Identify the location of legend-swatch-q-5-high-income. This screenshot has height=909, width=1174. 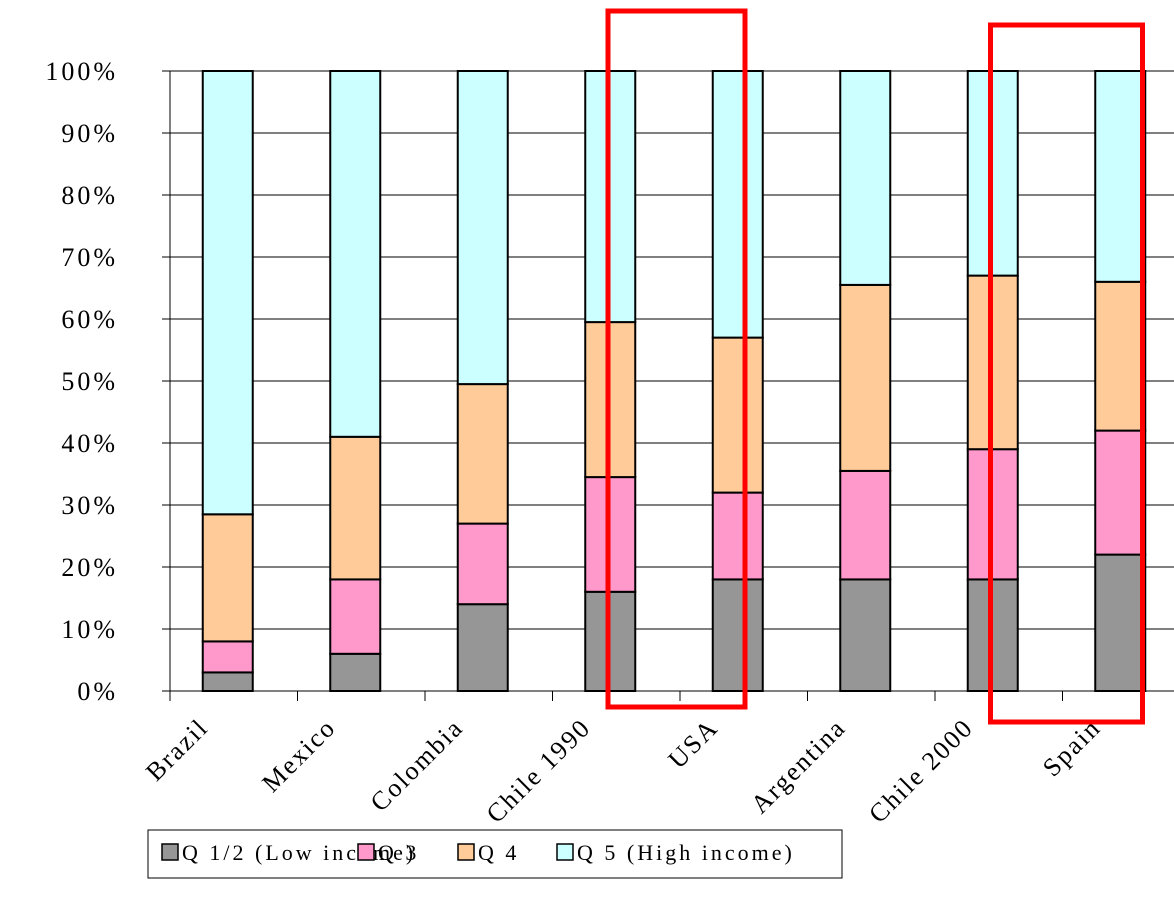
(565, 852).